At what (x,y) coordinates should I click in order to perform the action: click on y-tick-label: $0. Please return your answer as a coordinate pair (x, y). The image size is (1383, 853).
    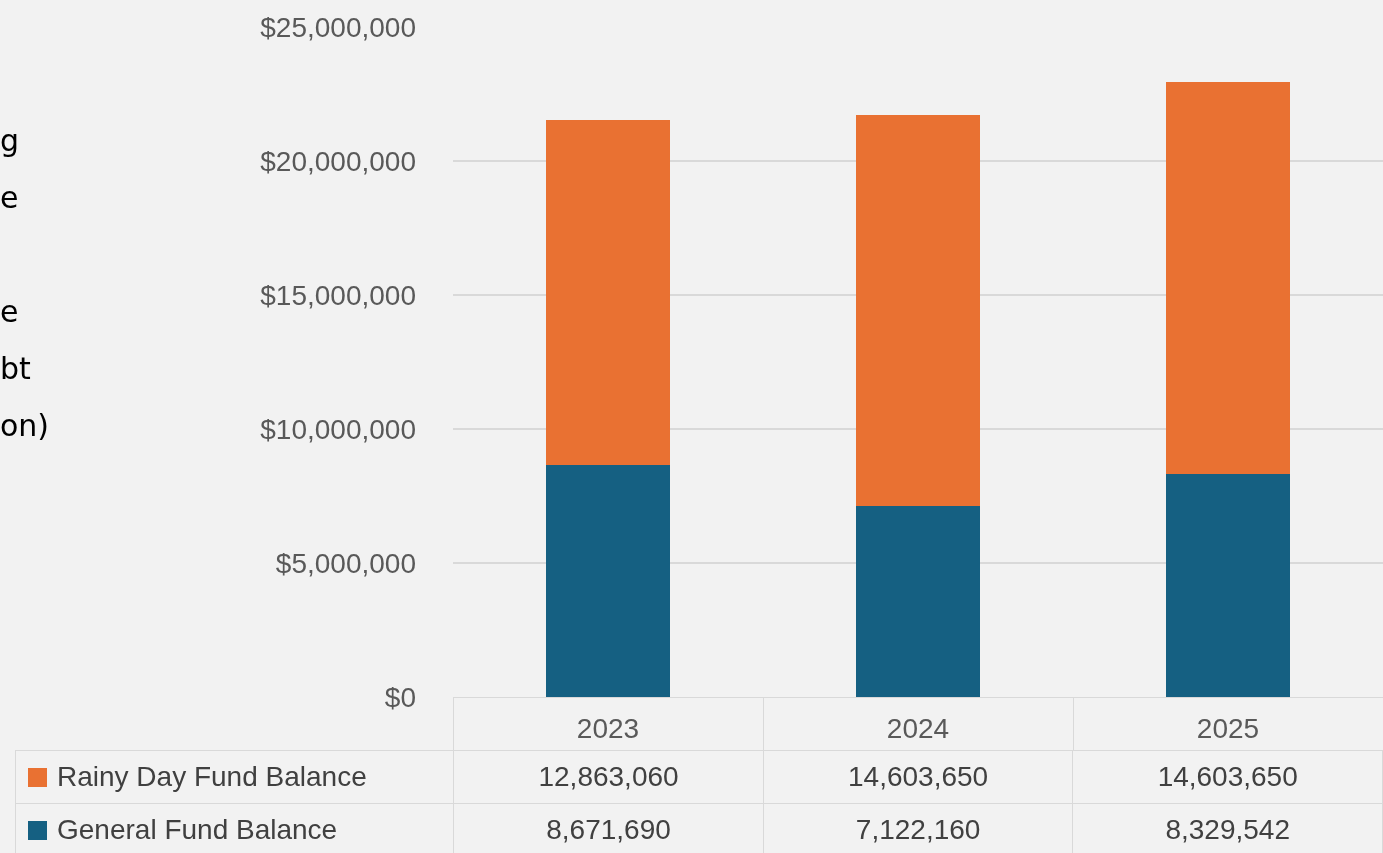
    Looking at the image, I should click on (400, 697).